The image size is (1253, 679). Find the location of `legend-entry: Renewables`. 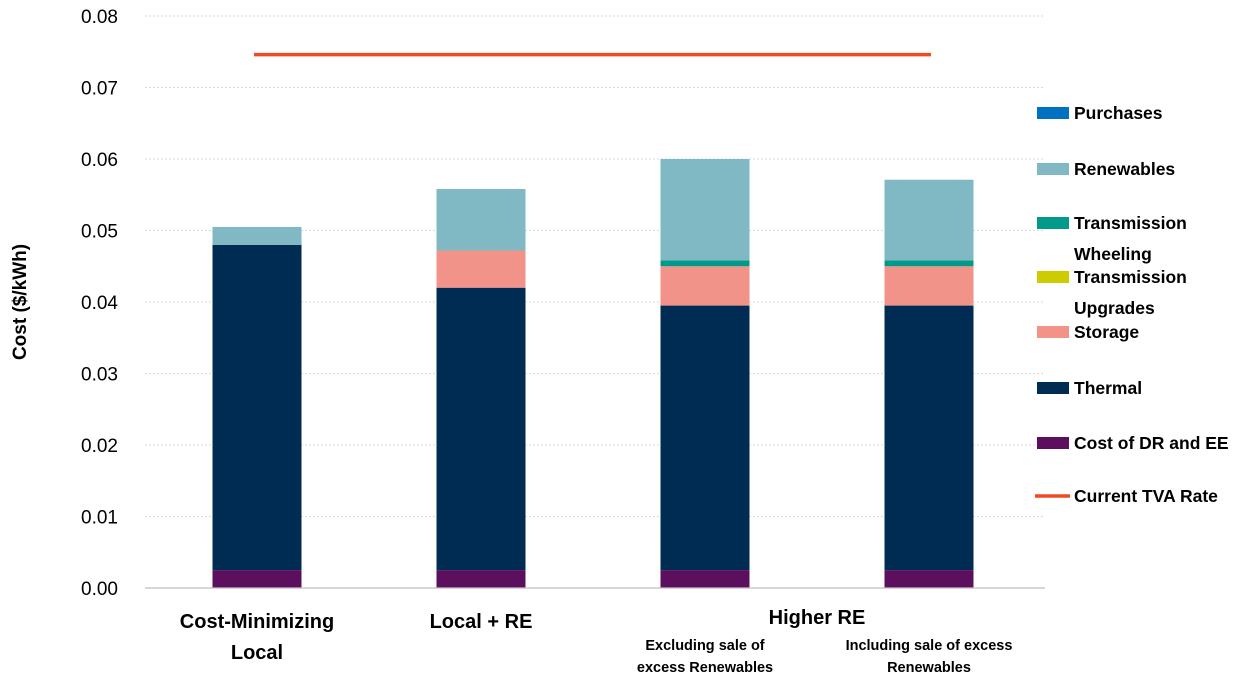

legend-entry: Renewables is located at coordinates (1106, 169).